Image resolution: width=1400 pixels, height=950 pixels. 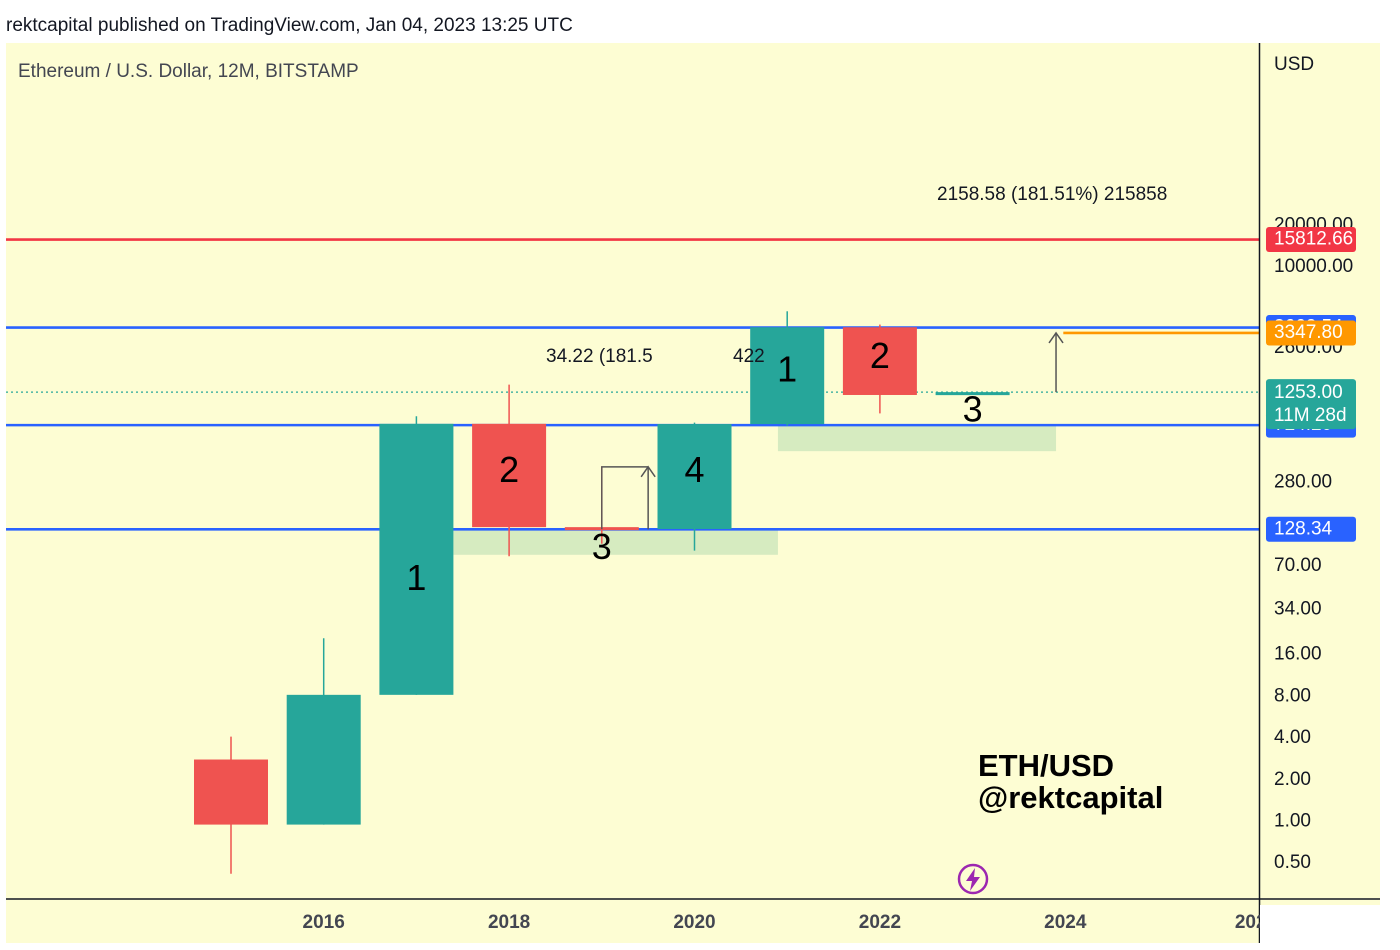 I want to click on price-tick-label: 0.50, so click(x=1292, y=862).